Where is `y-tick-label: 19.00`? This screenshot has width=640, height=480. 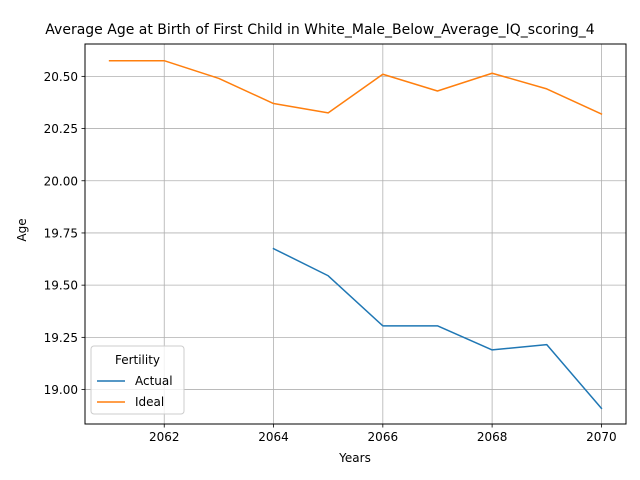
y-tick-label: 19.00 is located at coordinates (61, 390).